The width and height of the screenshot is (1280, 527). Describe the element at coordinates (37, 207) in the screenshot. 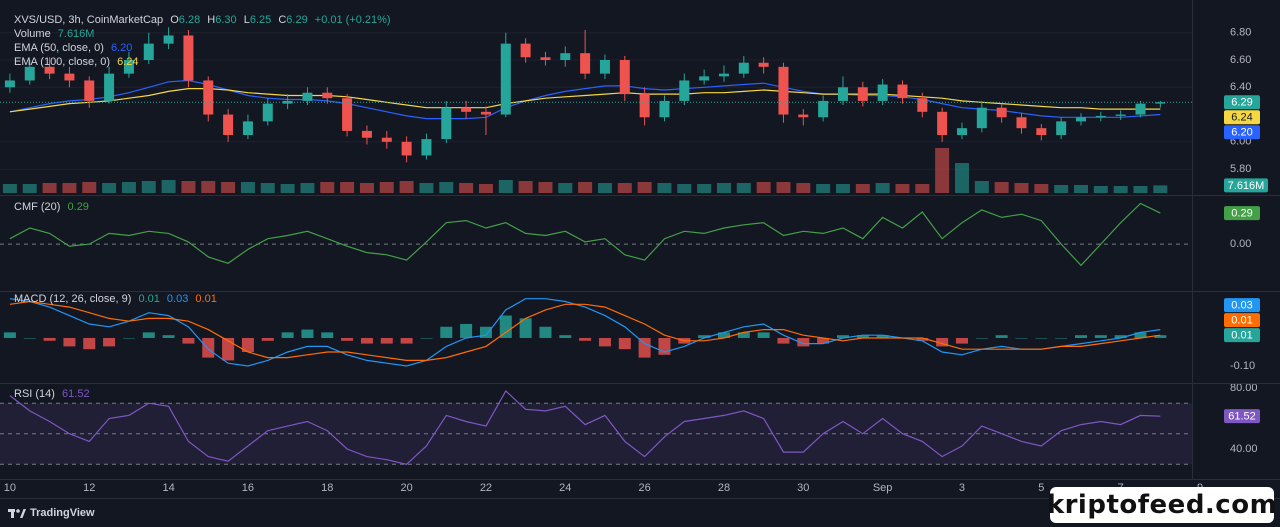

I see `indicator-name: CMF (20)` at that location.